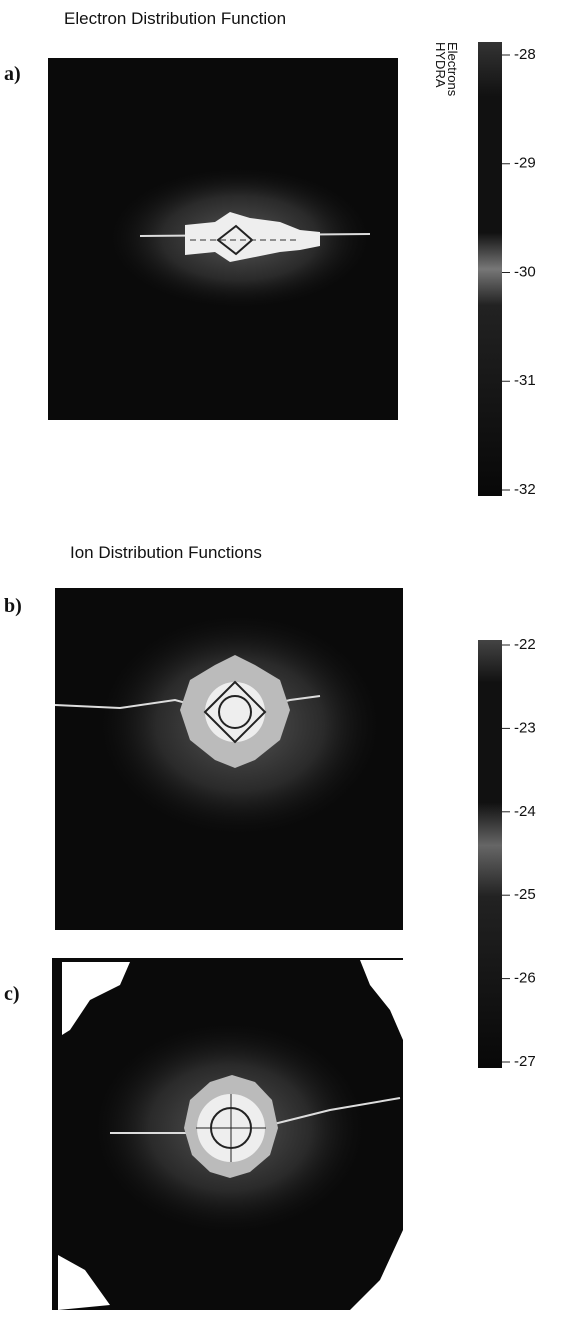  Describe the element at coordinates (525, 1061) in the screenshot. I see `tick-label: -27` at that location.